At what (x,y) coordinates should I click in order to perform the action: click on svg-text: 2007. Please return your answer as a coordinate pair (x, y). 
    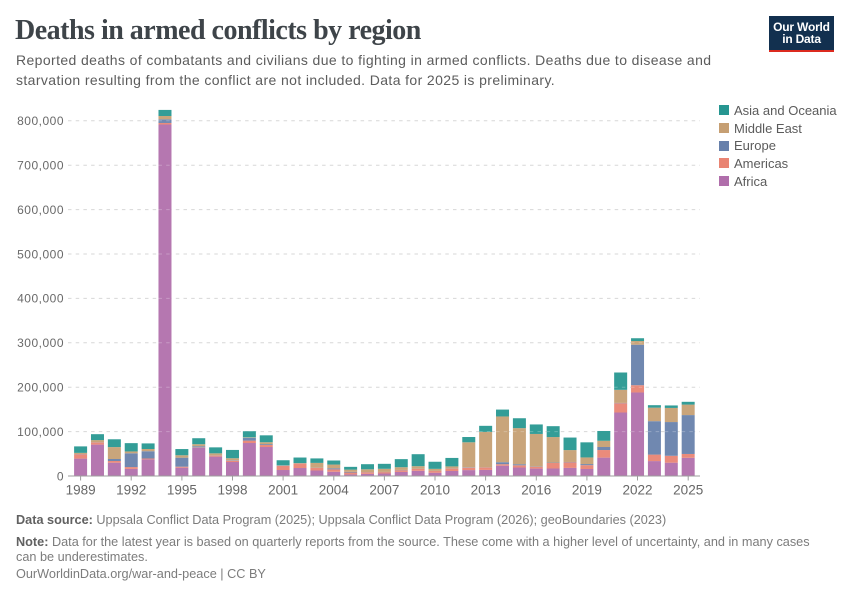
    Looking at the image, I should click on (384, 490).